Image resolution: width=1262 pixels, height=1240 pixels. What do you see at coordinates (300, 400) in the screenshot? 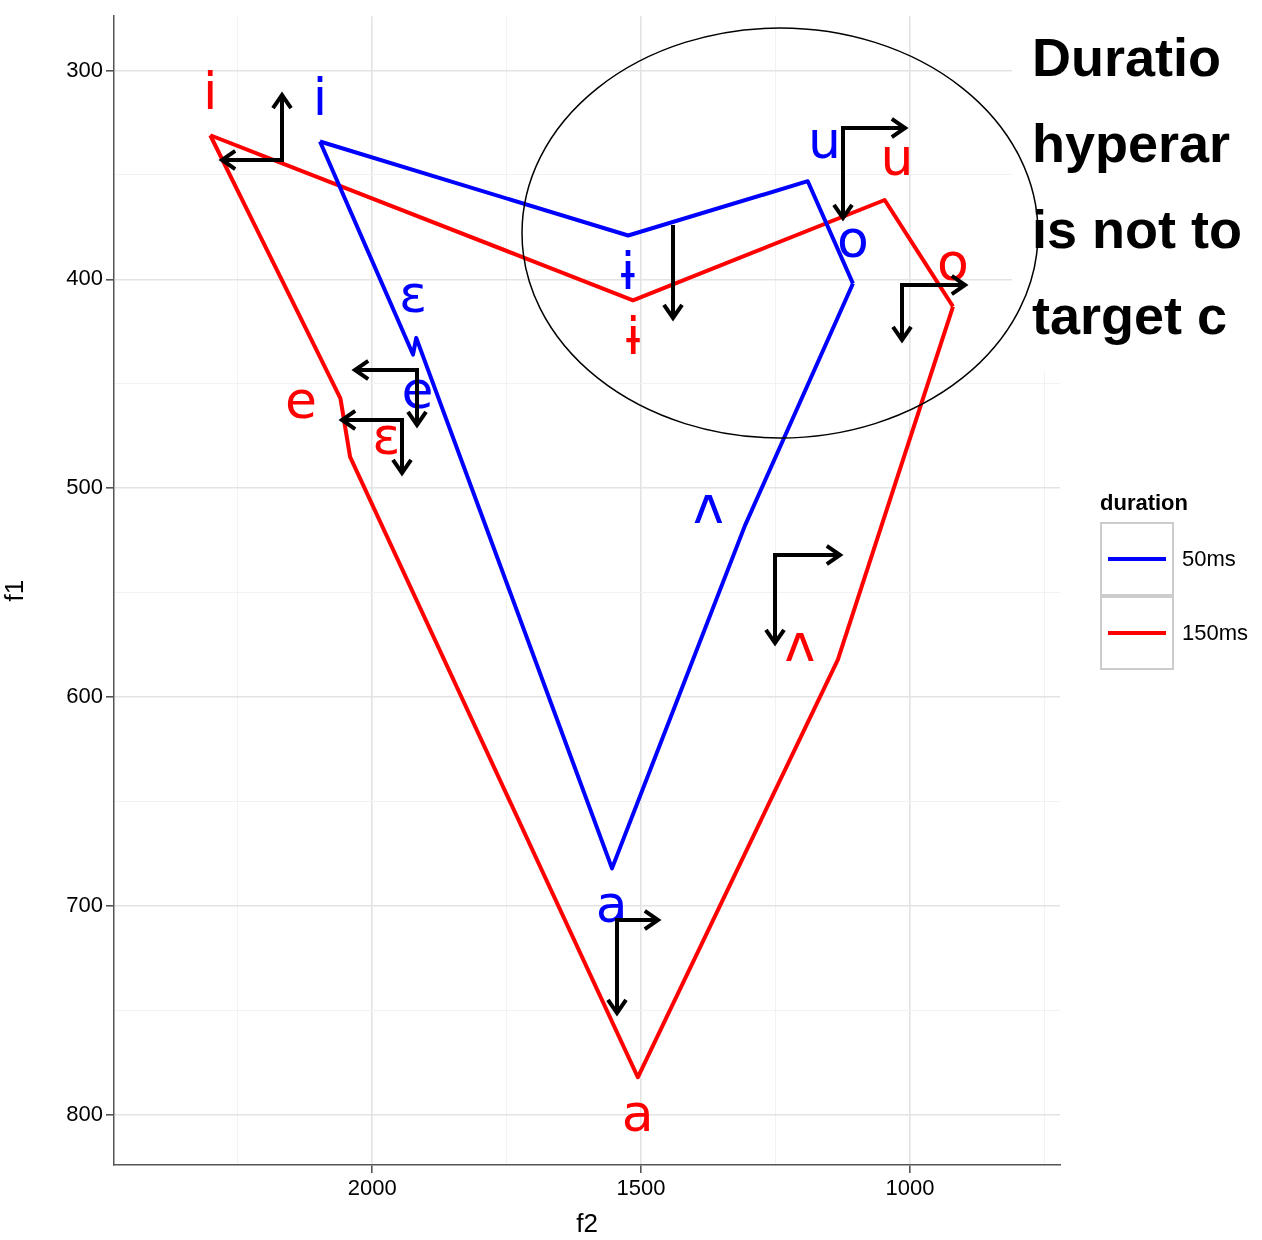
I see `data-label: e` at bounding box center [300, 400].